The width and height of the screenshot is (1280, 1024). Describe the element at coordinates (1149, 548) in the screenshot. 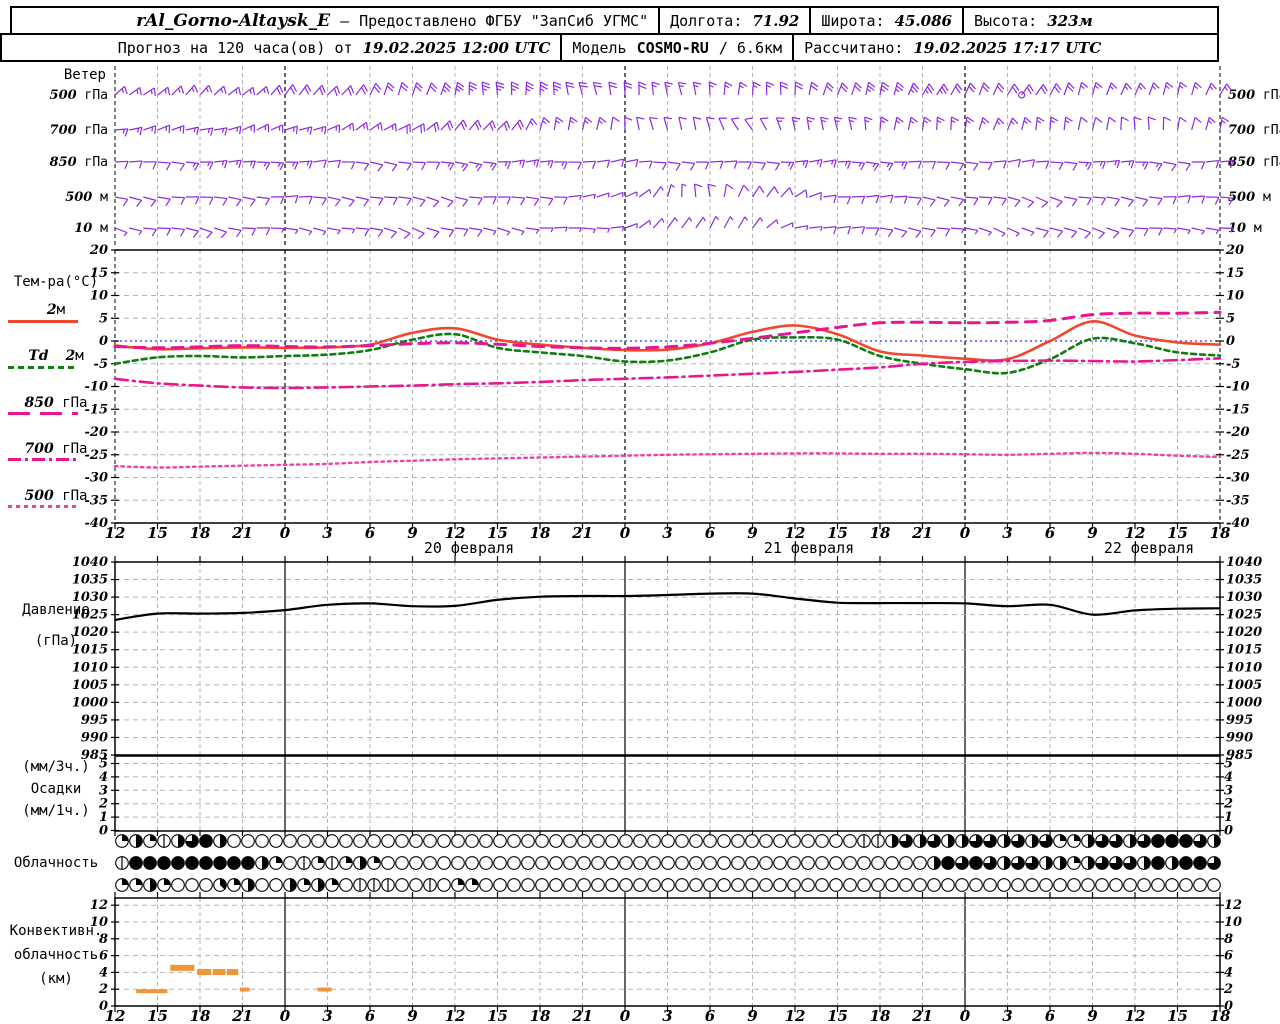

I see `svg-text: 22 февраля` at that location.